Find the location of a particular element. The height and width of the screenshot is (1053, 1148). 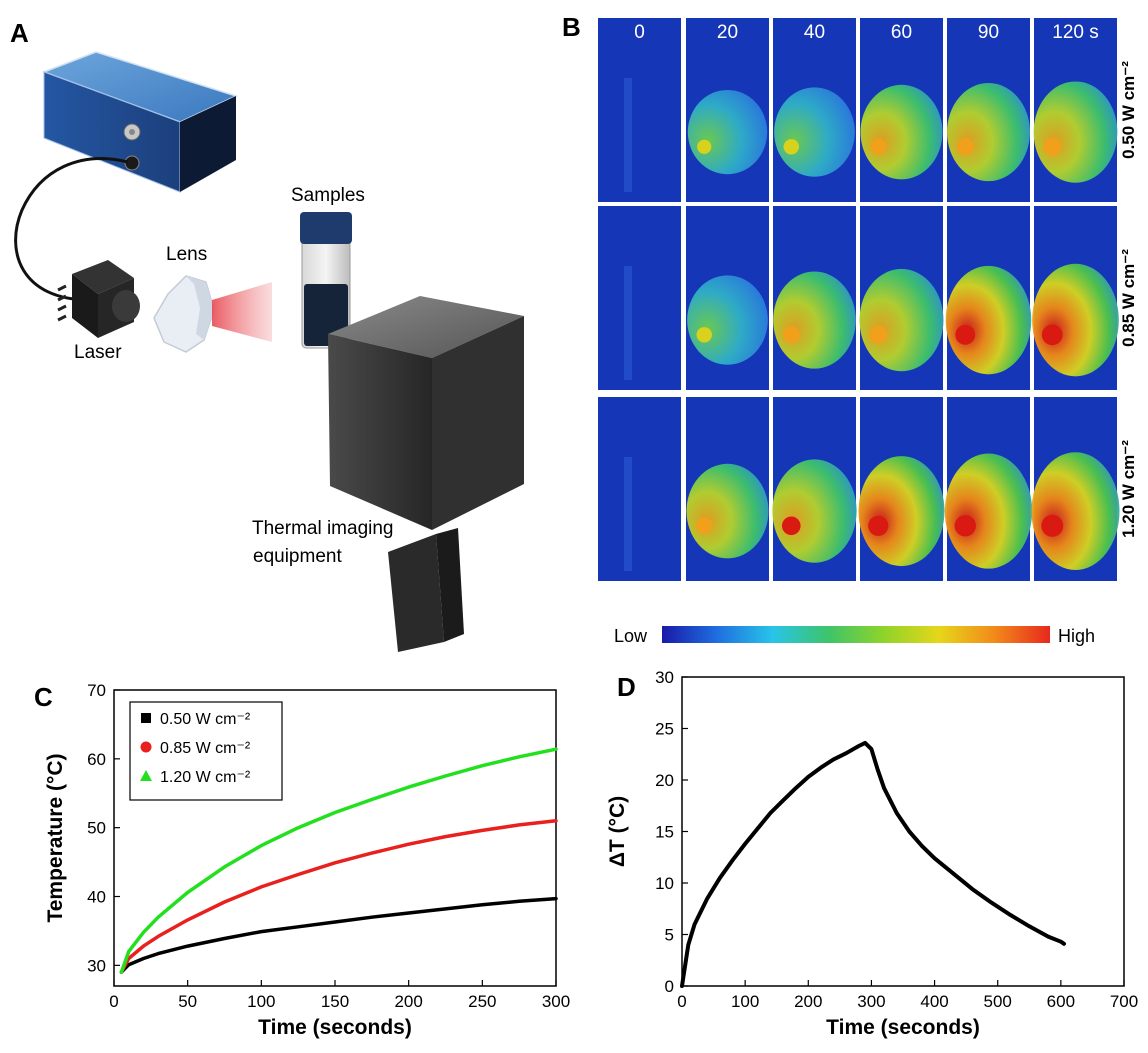

y-tick-label: 0 is located at coordinates (669, 986).